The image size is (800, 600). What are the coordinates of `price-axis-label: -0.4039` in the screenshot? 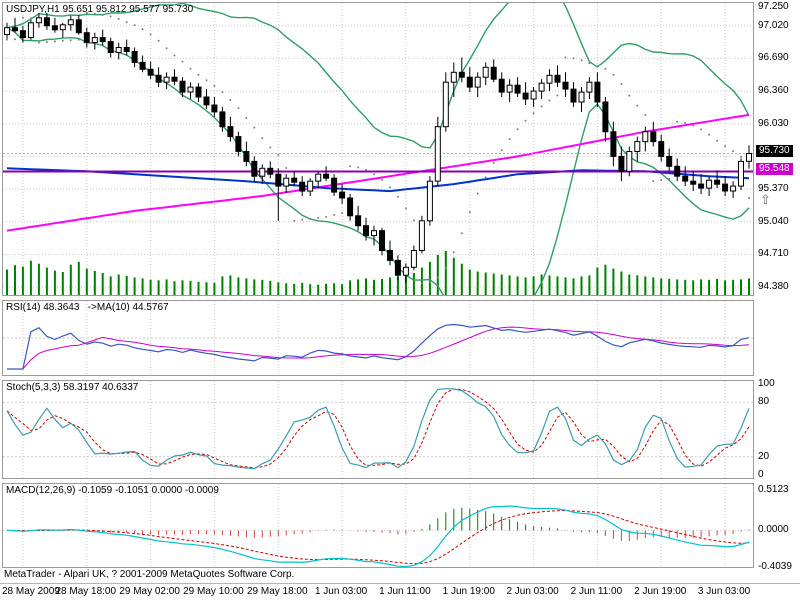 It's located at (775, 566).